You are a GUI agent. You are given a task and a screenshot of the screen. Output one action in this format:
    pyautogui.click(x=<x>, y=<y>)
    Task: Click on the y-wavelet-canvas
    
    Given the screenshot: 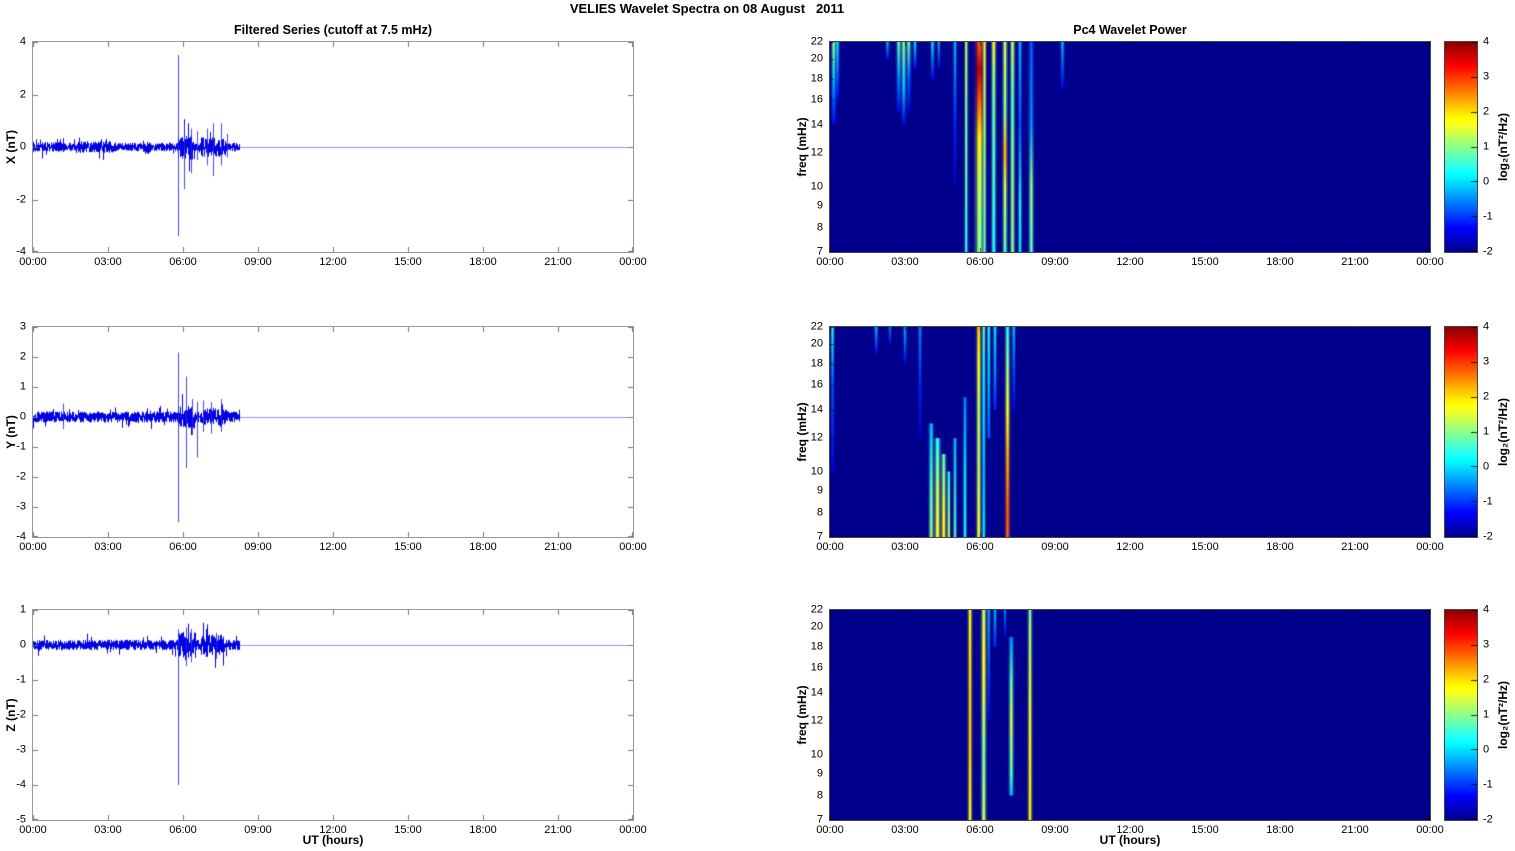 What is the action you would take?
    pyautogui.click(x=1130, y=432)
    